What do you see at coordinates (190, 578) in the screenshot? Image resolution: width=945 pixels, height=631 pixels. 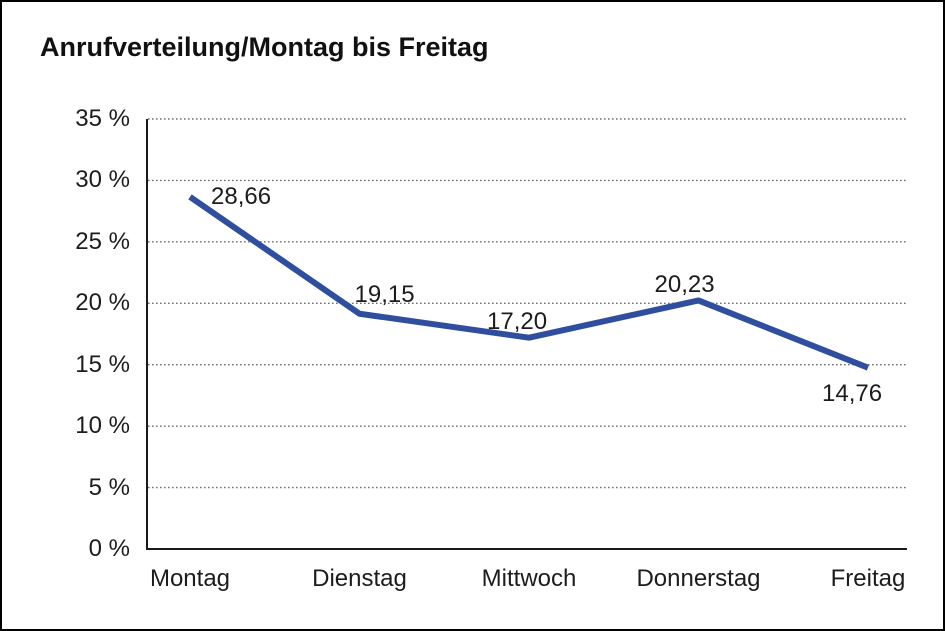 I see `x-category-label-montag: Montag` at bounding box center [190, 578].